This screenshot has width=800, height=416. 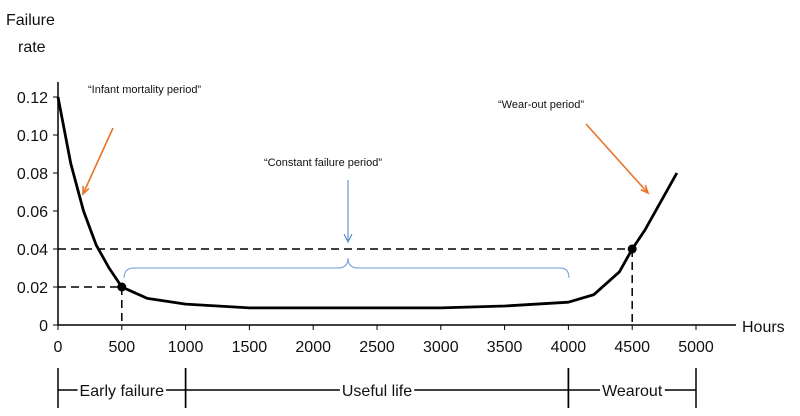 What do you see at coordinates (186, 347) in the screenshot?
I see `x-tick-label: 1000` at bounding box center [186, 347].